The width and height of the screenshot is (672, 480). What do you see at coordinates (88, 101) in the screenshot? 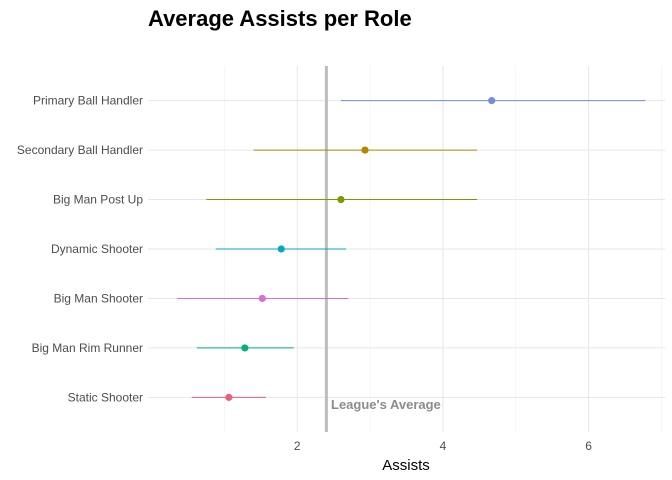
I see `y-tick-label: Primary Ball Handler` at bounding box center [88, 101].